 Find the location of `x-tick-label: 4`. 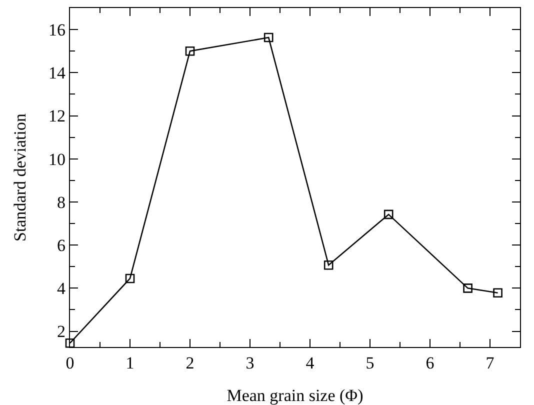

x-tick-label: 4 is located at coordinates (310, 363).